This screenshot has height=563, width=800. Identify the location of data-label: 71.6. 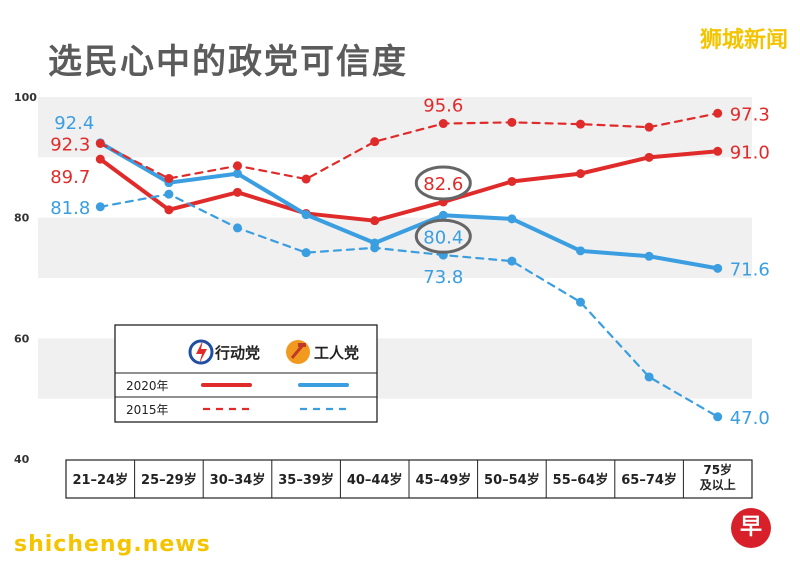
(750, 269).